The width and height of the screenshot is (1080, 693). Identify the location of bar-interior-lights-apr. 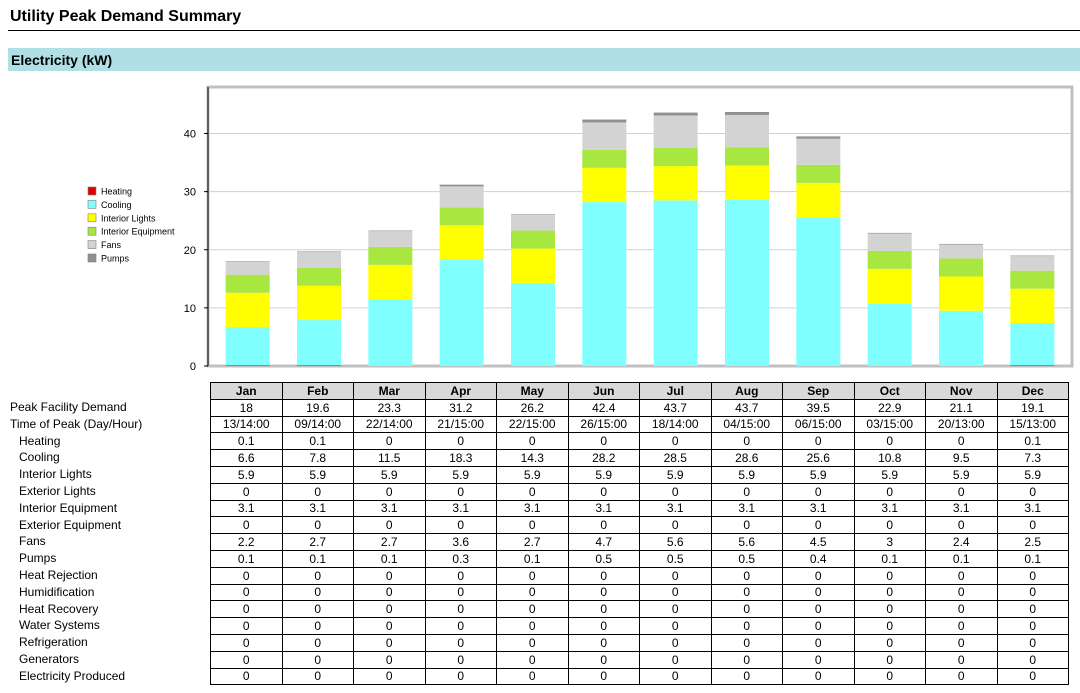
(461, 242).